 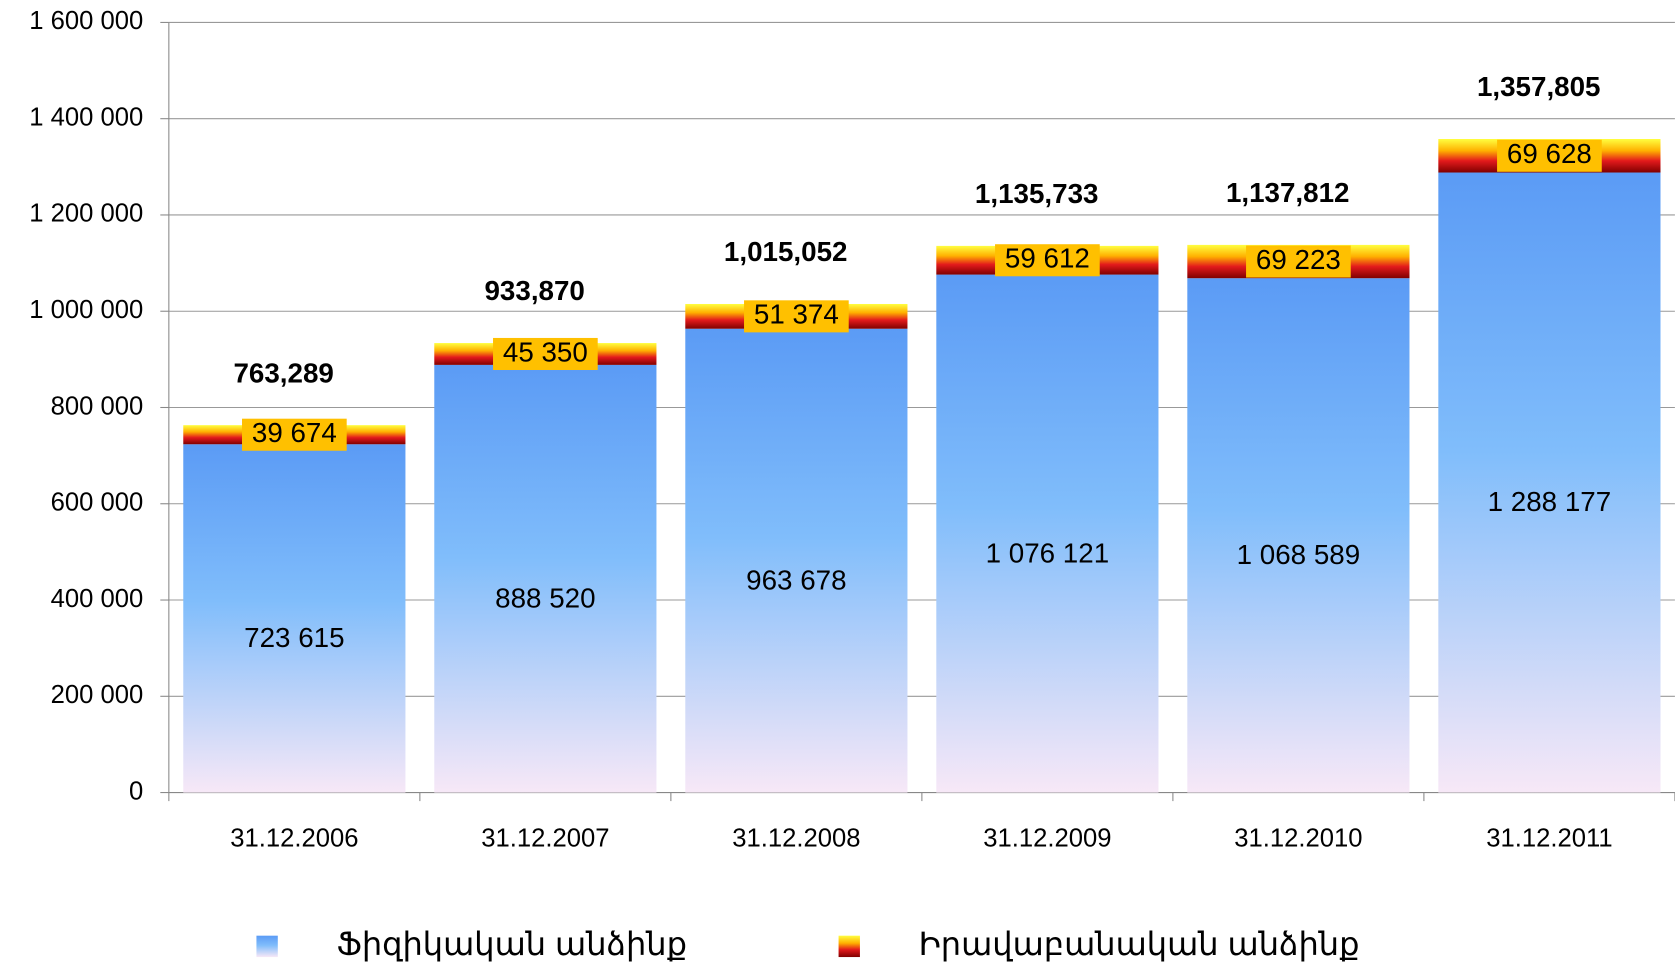 I want to click on x-tick-label: 31.12.2008, so click(x=796, y=838).